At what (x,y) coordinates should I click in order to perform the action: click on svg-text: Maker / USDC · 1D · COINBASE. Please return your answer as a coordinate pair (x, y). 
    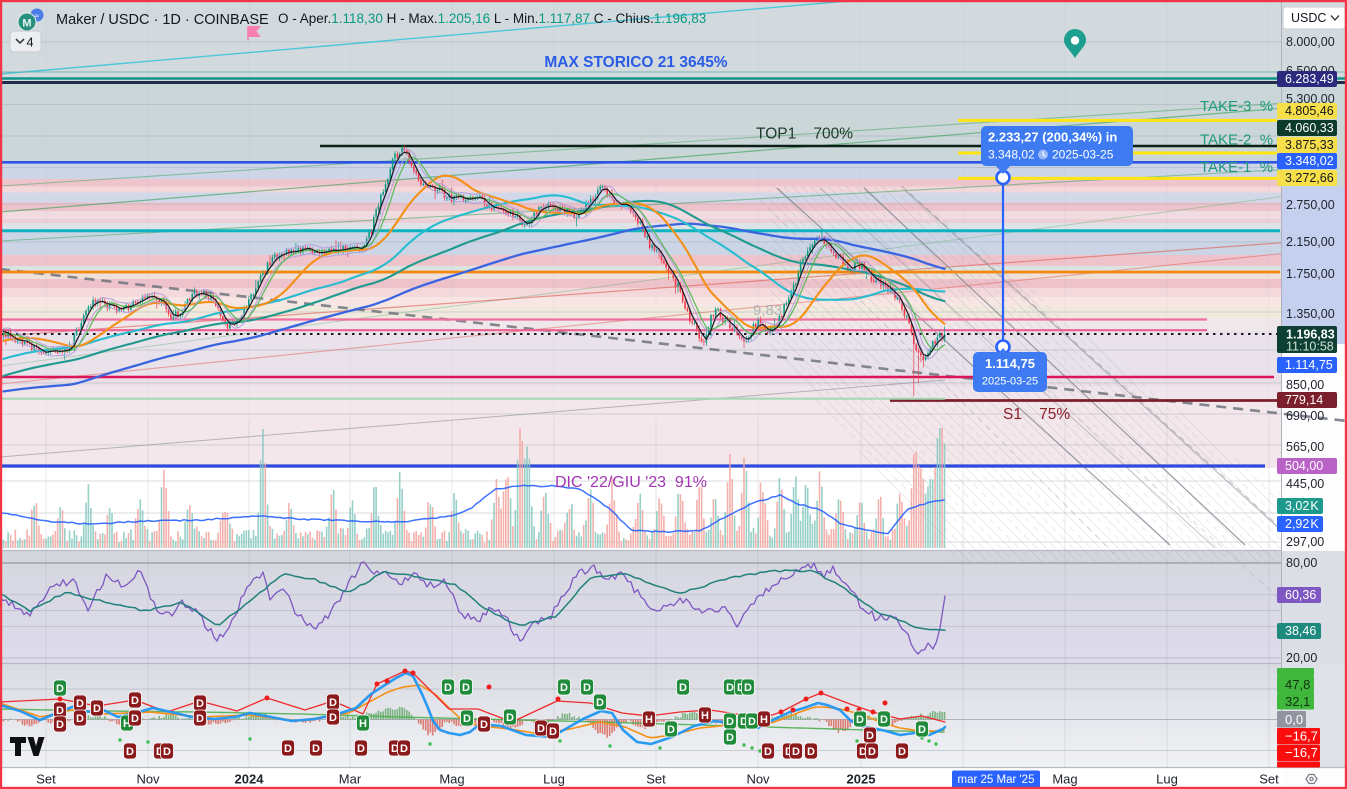
    Looking at the image, I should click on (162, 20).